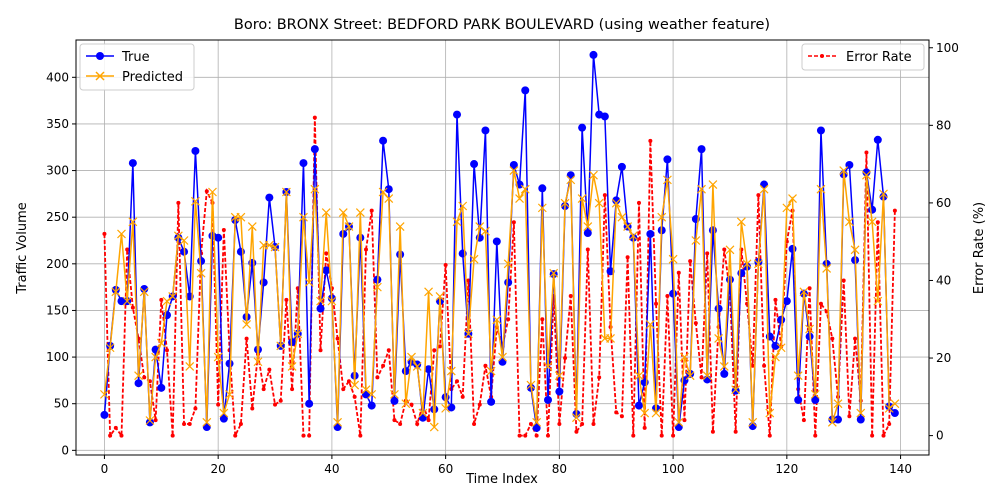 This screenshot has width=1000, height=504. Describe the element at coordinates (943, 125) in the screenshot. I see `y2-tick-label: 80` at that location.